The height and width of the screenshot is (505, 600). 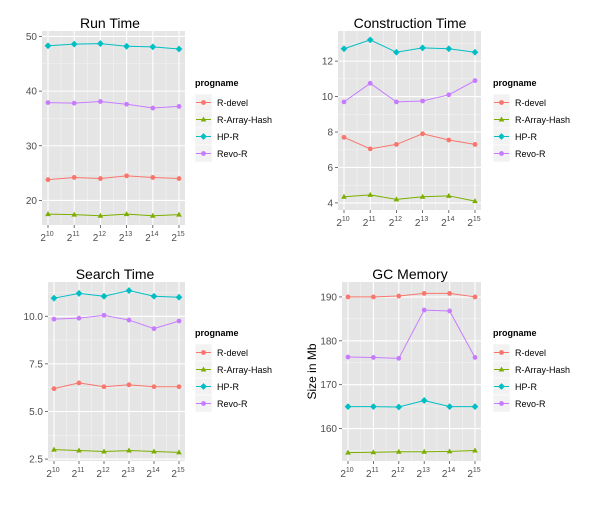 I want to click on y-tick-label: 20, so click(x=32, y=201).